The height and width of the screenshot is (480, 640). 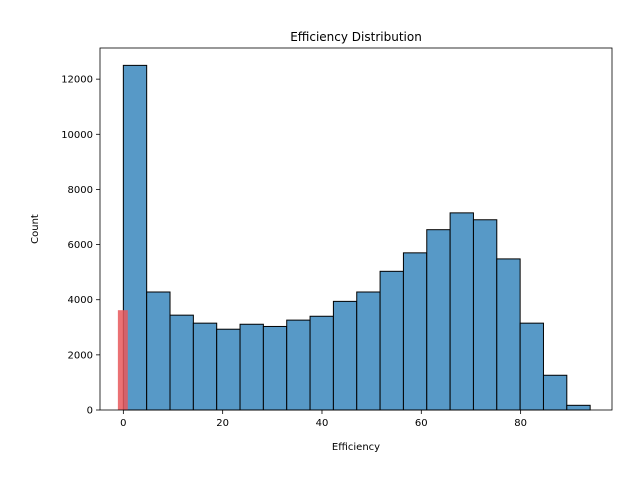 I want to click on y-tick-label: 0, so click(x=90, y=411).